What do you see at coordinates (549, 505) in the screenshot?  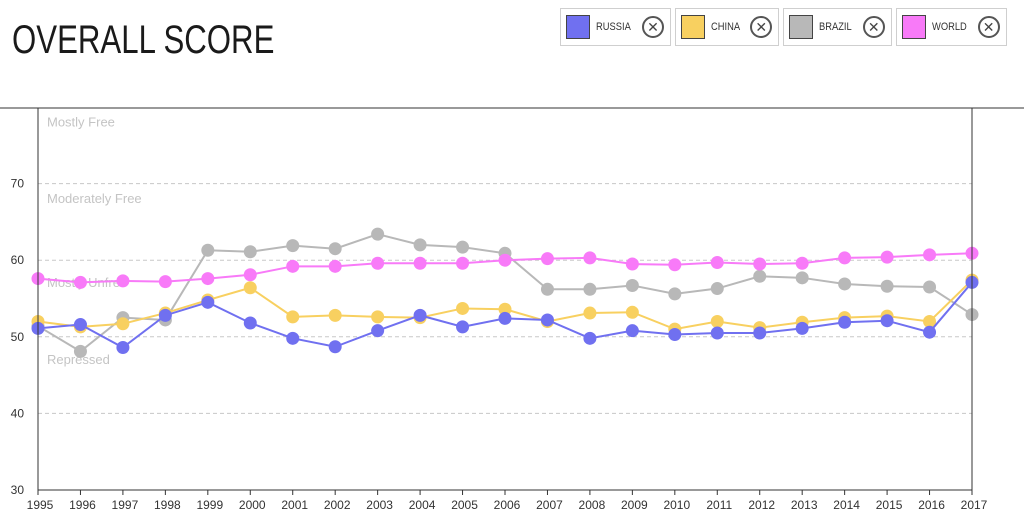 I see `x-tick-label: 2007` at bounding box center [549, 505].